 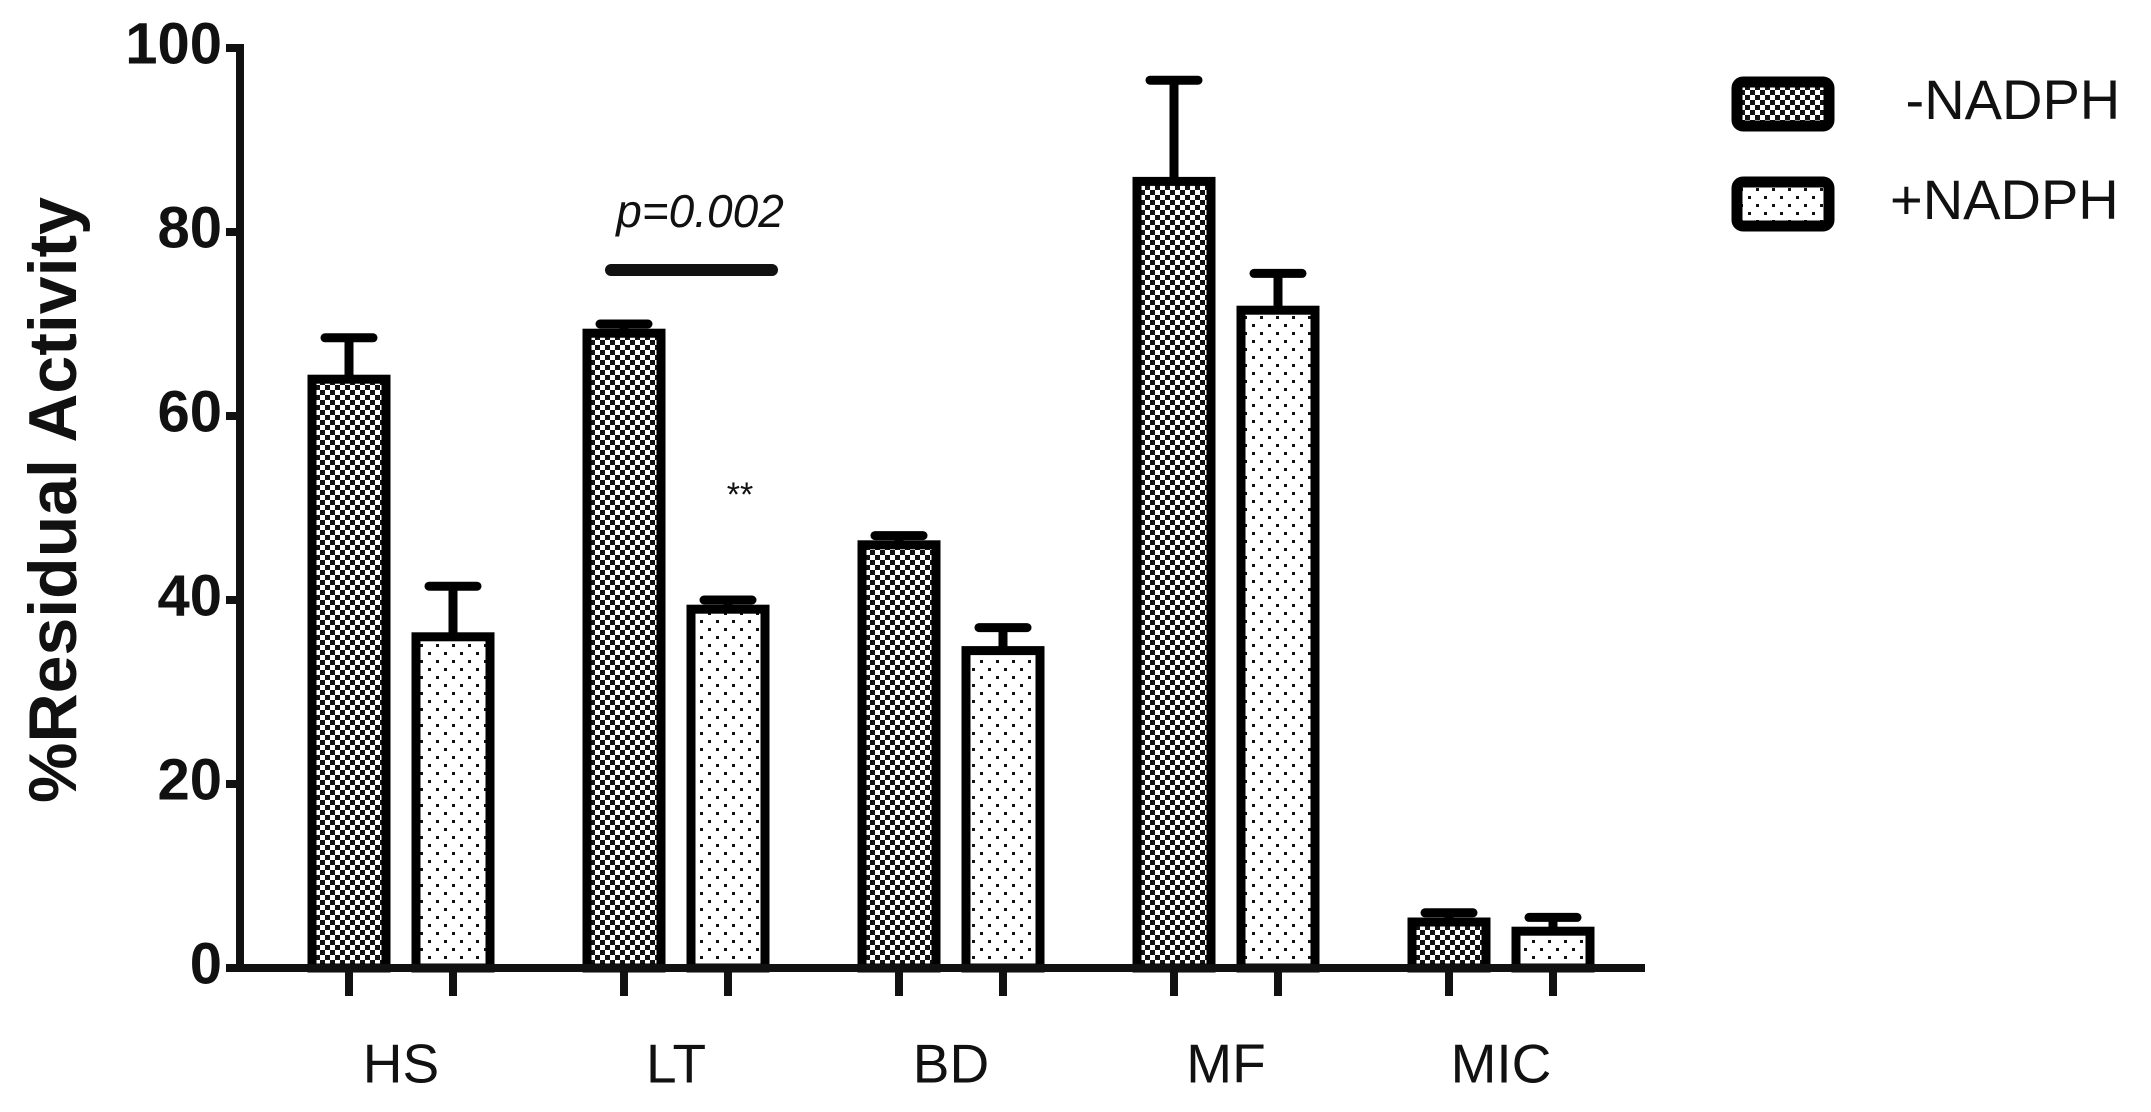 What do you see at coordinates (189, 779) in the screenshot?
I see `y-tick-label: 20` at bounding box center [189, 779].